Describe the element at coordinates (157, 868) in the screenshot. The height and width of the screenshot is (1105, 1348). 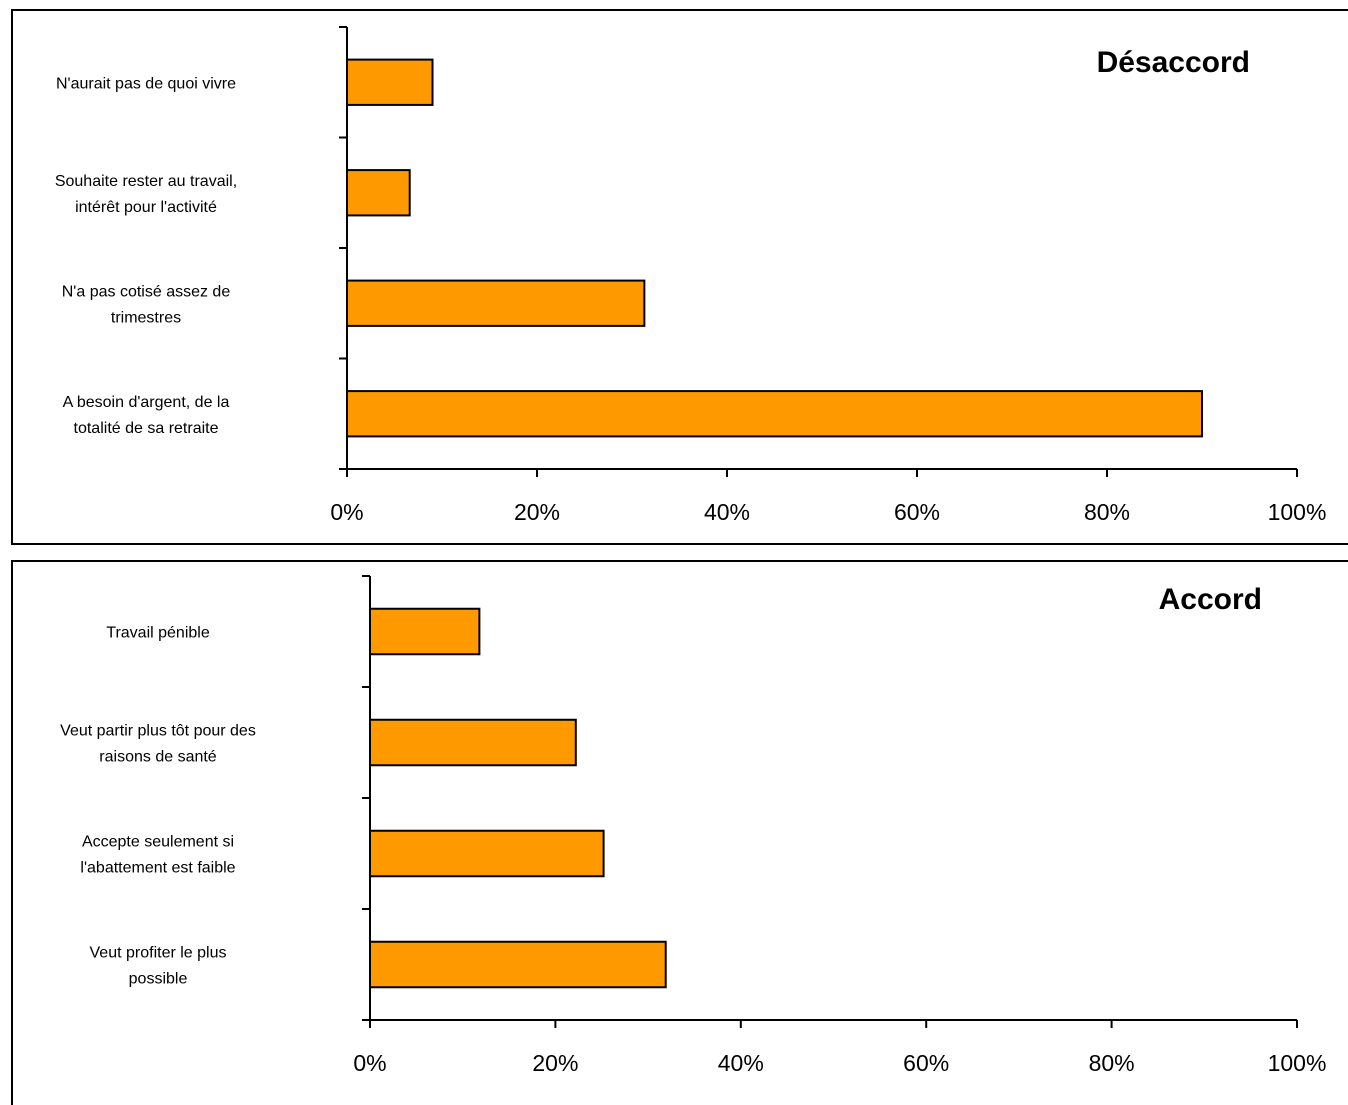
I see `chart-accord-category-label: l'abattement est faible` at that location.